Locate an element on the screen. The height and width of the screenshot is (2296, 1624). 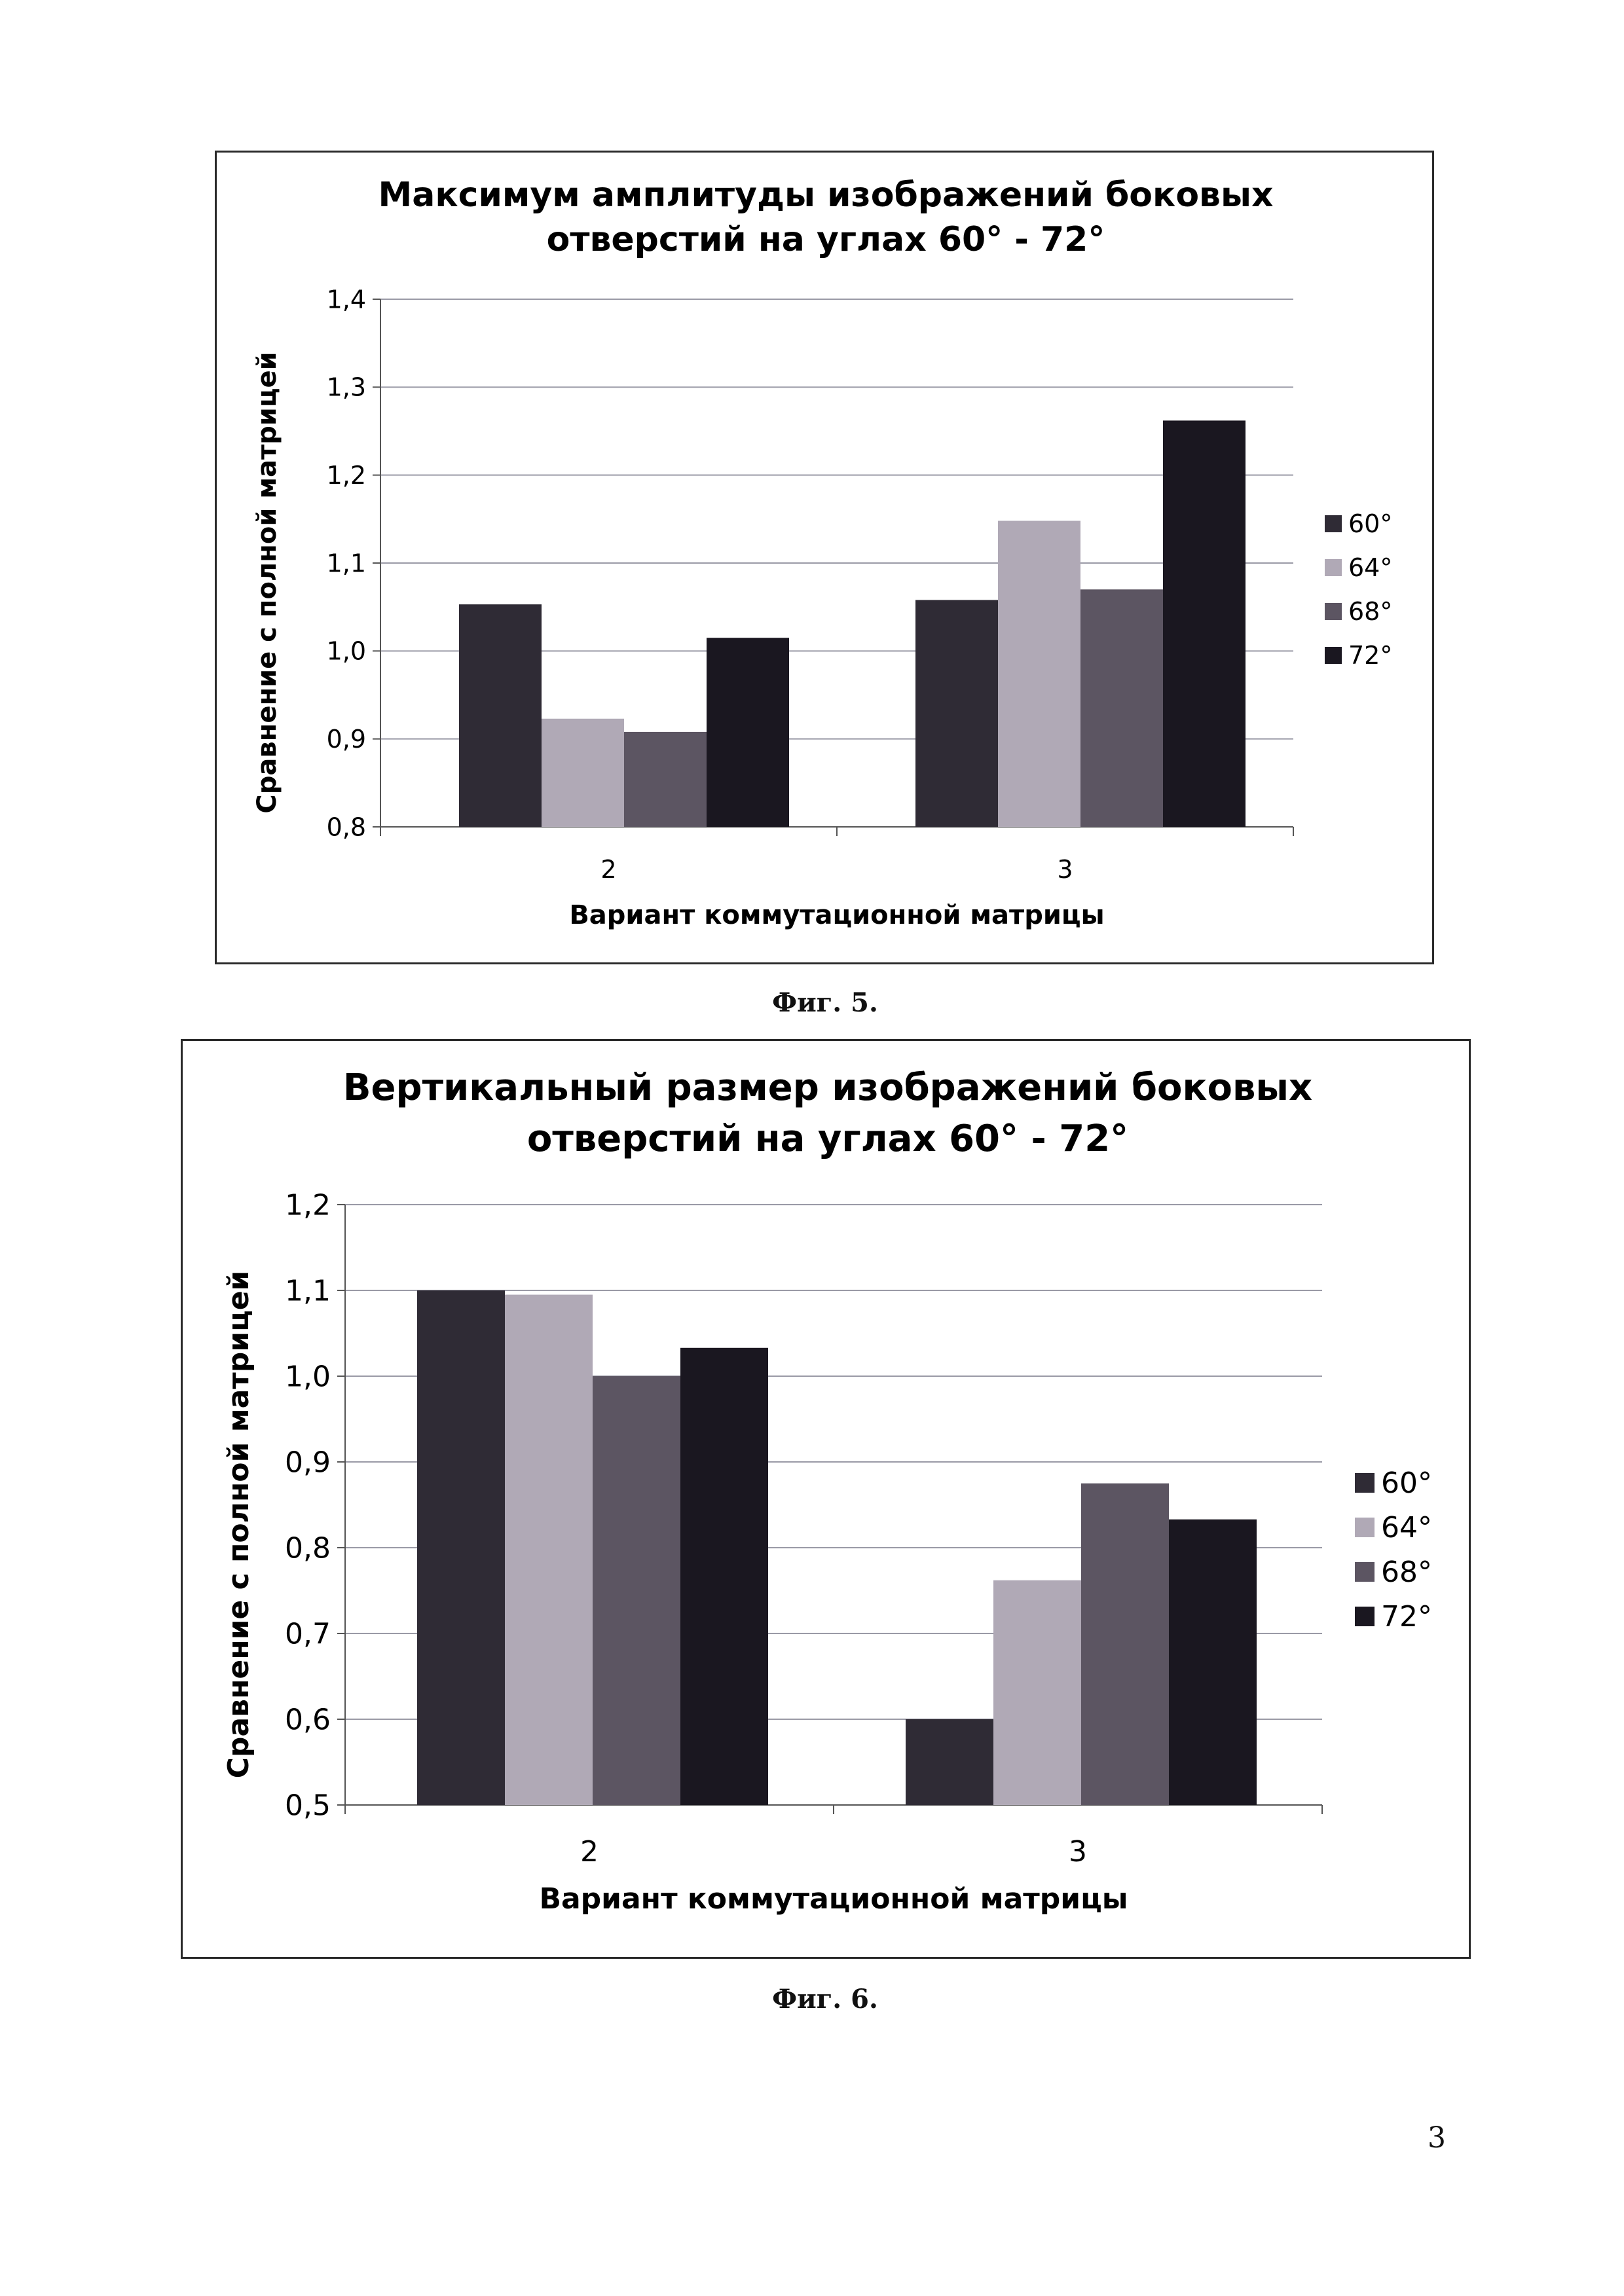
y-tick-label: 1,4 is located at coordinates (346, 299).